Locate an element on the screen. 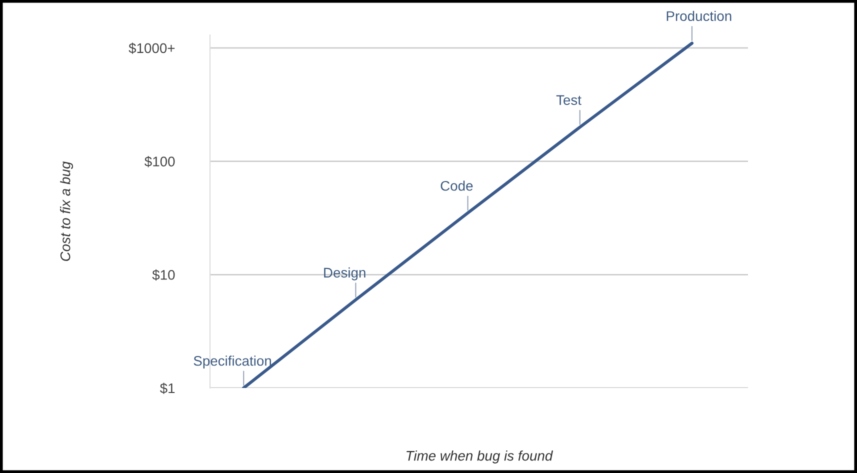  x-tick-label: Specification is located at coordinates (232, 362).